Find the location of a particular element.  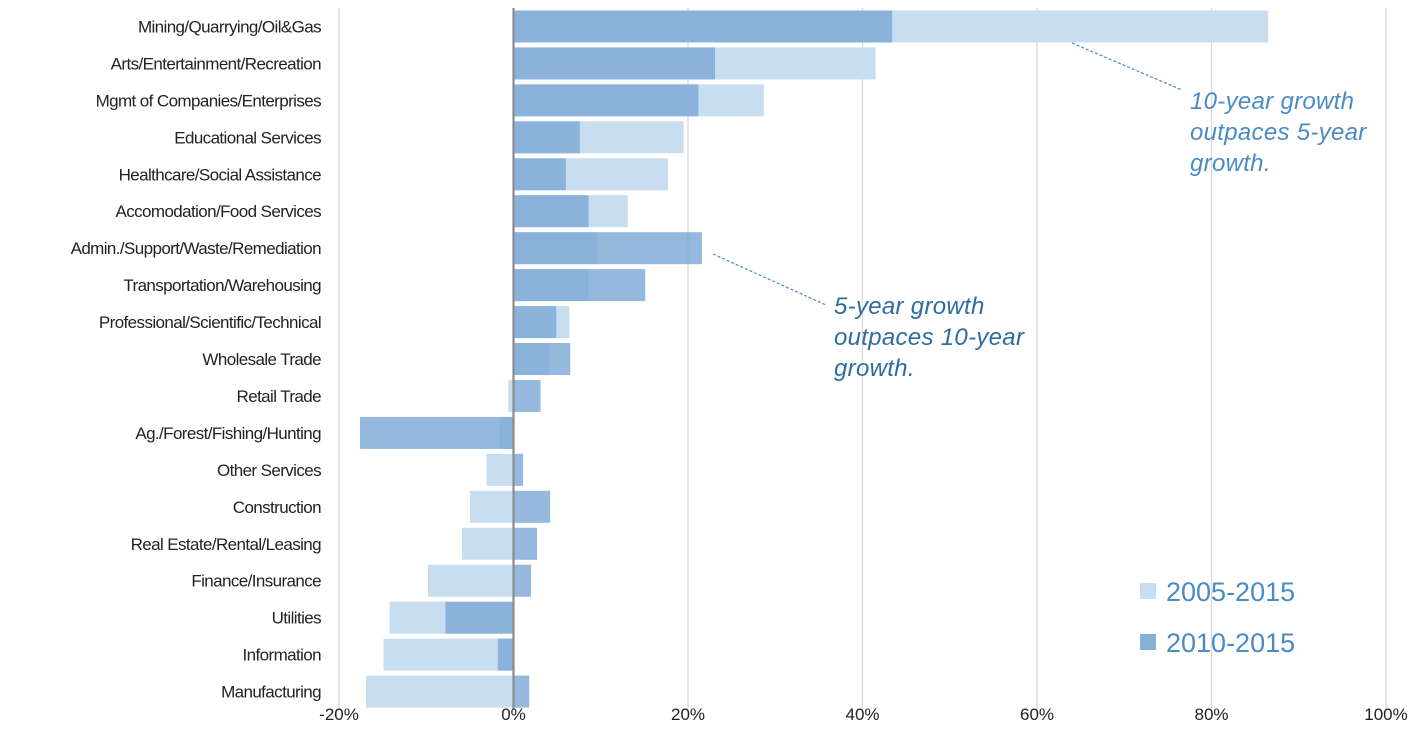

category-label: Construction is located at coordinates (277, 507).